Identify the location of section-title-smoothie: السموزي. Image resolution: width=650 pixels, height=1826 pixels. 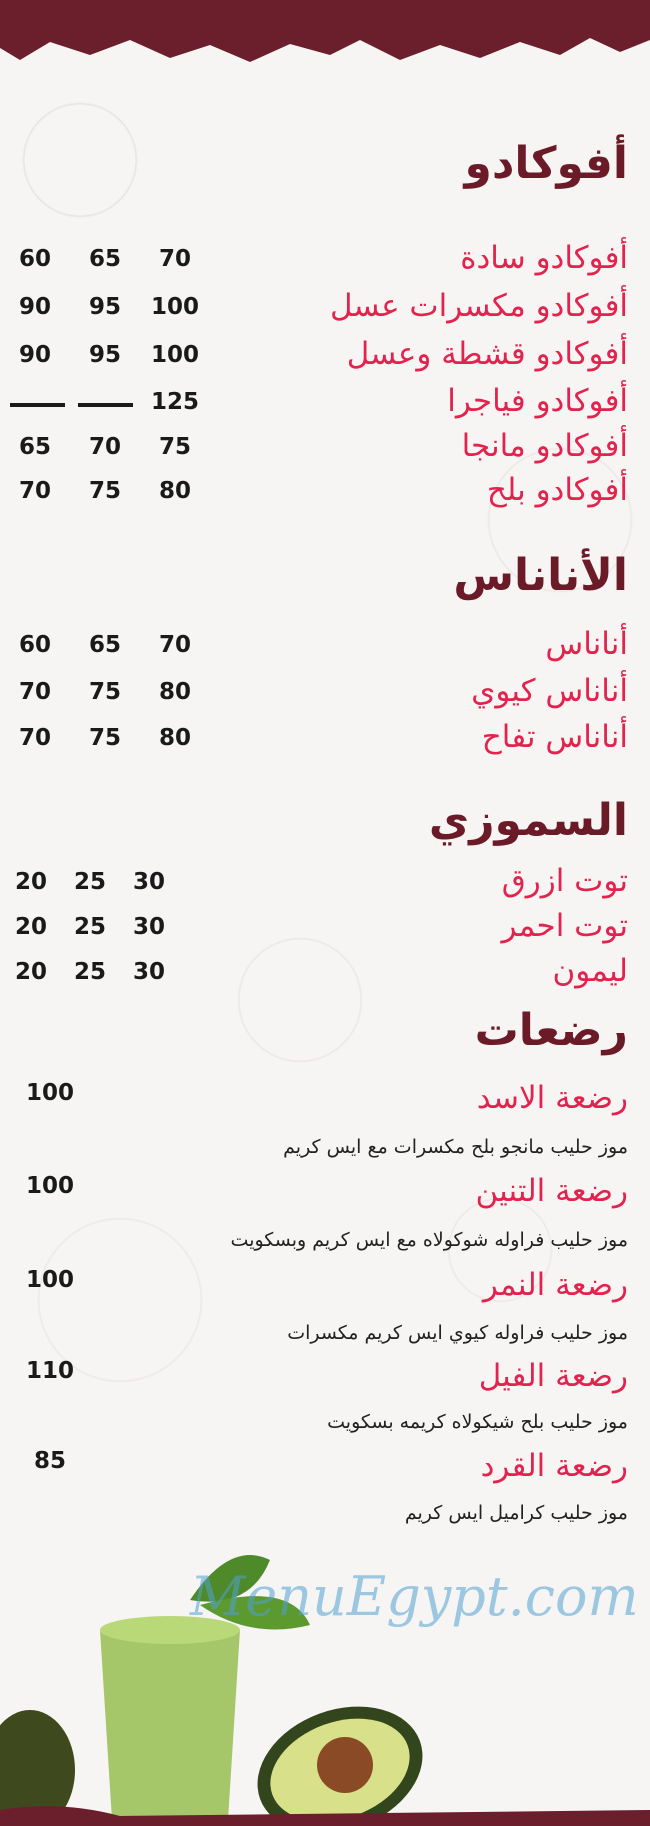
(528, 820).